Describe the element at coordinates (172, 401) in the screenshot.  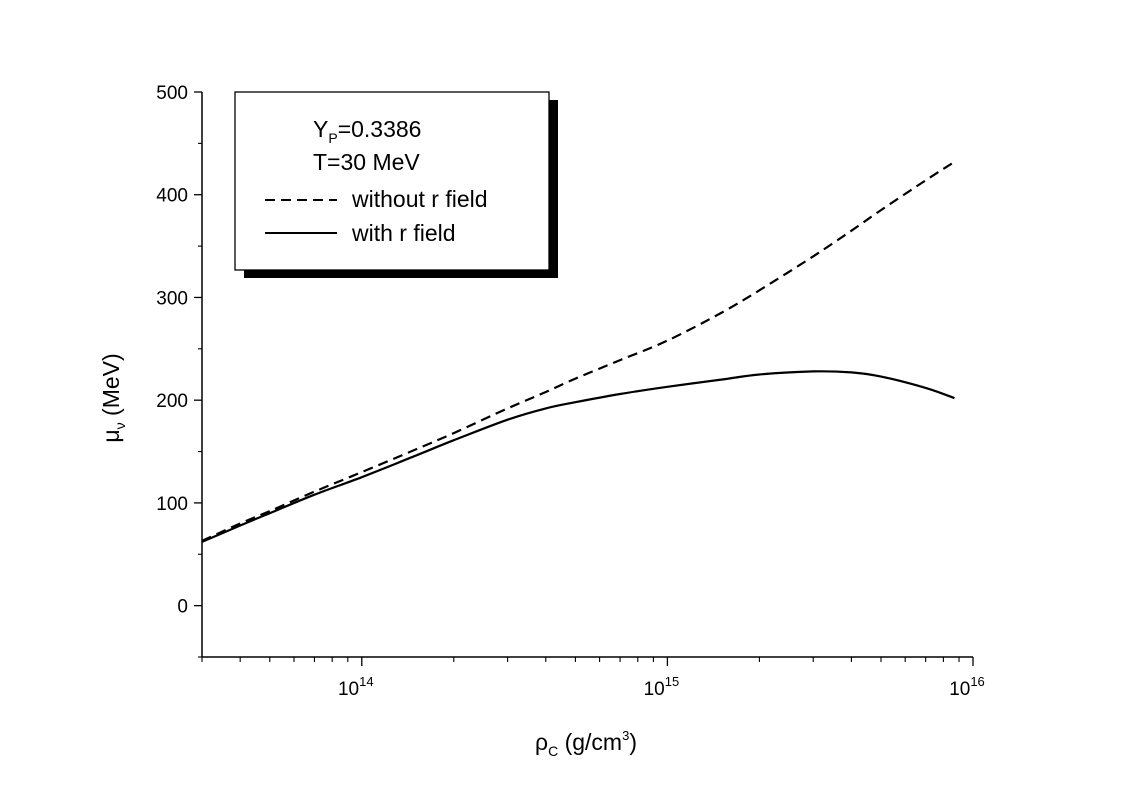
I see `y-tick-label: 200` at that location.